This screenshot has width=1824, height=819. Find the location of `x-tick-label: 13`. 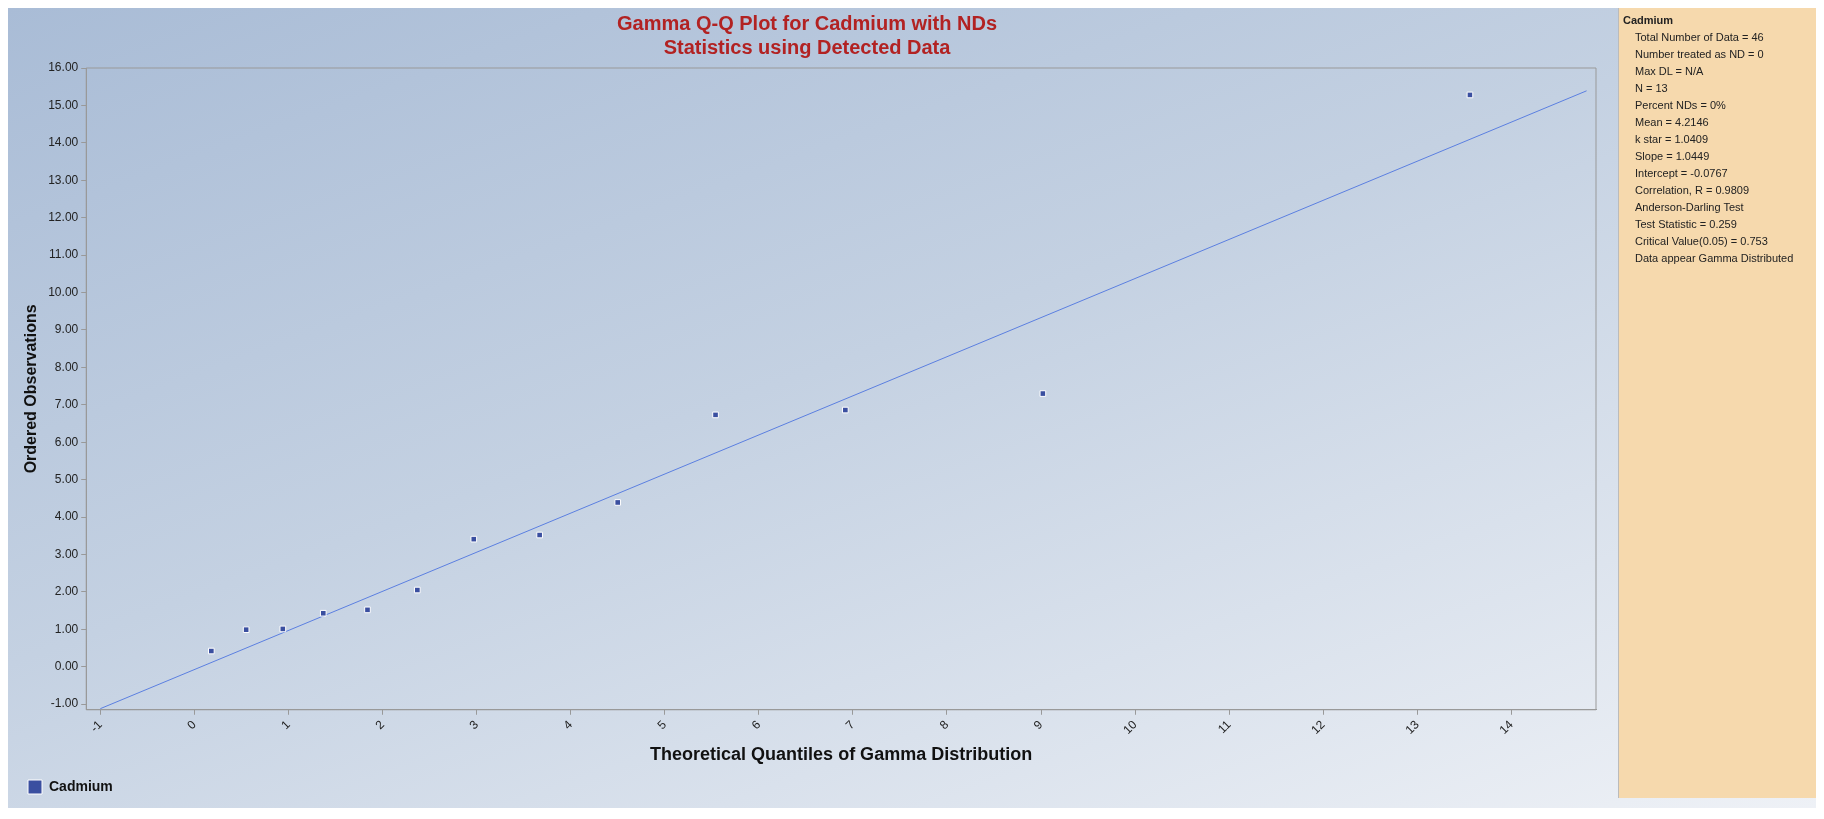

x-tick-label: 13 is located at coordinates (1412, 727).